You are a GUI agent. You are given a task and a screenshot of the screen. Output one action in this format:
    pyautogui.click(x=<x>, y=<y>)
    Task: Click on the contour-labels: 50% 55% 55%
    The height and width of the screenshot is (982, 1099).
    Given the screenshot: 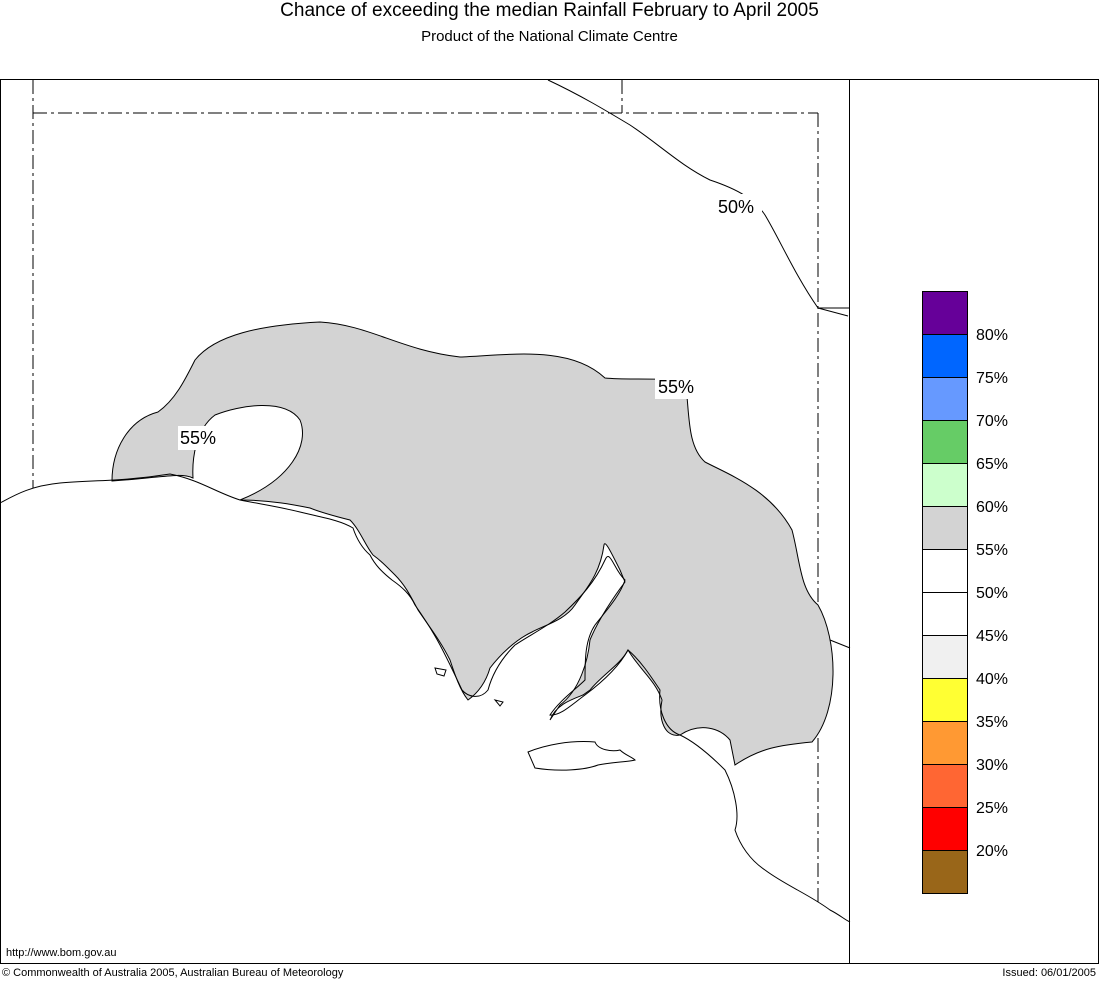 What is the action you would take?
    pyautogui.click(x=470, y=322)
    